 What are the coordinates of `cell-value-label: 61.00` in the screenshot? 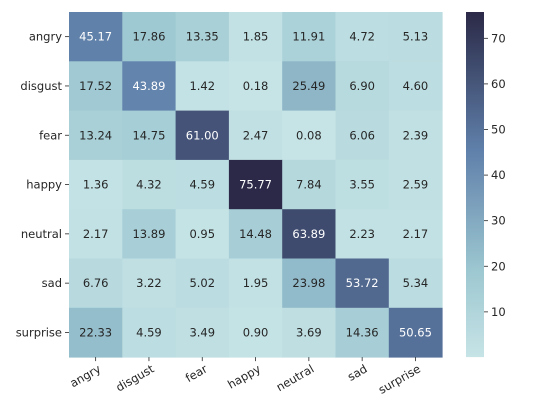 It's located at (202, 135).